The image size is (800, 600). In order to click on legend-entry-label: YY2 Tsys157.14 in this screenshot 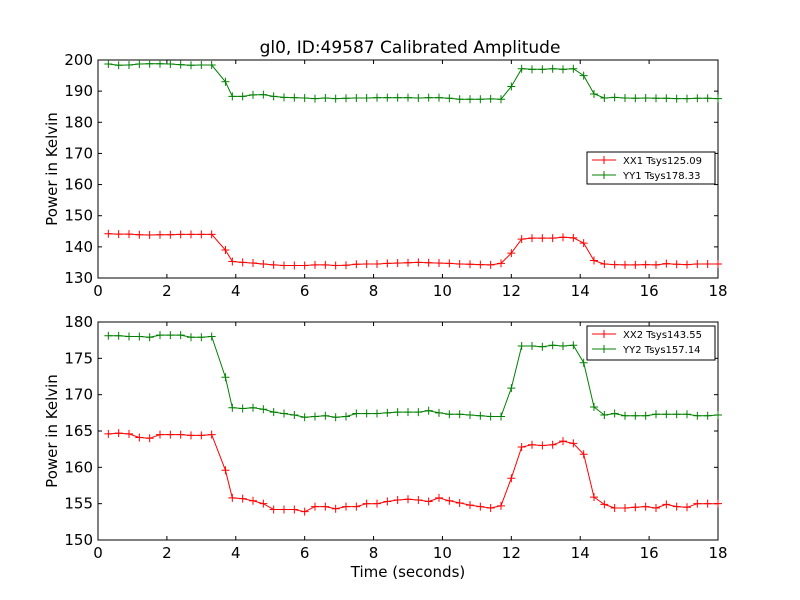, I will do `click(661, 350)`.